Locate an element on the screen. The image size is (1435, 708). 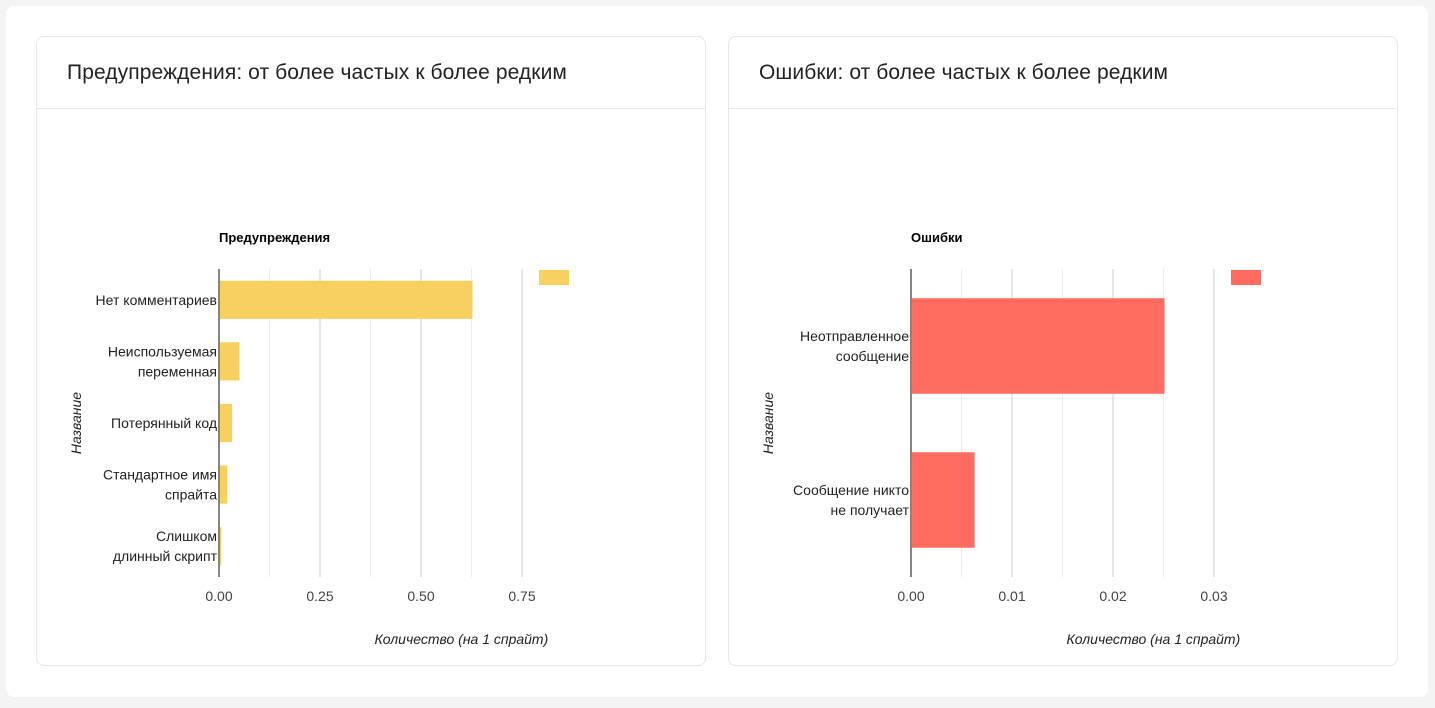
category-label-line: Сообщение никто is located at coordinates (851, 490).